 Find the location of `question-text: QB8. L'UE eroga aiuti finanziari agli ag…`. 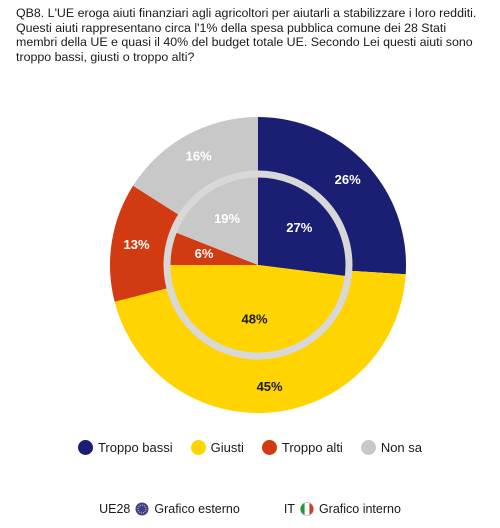

question-text: QB8. L'UE eroga aiuti finanziari agli ag… is located at coordinates (246, 35).